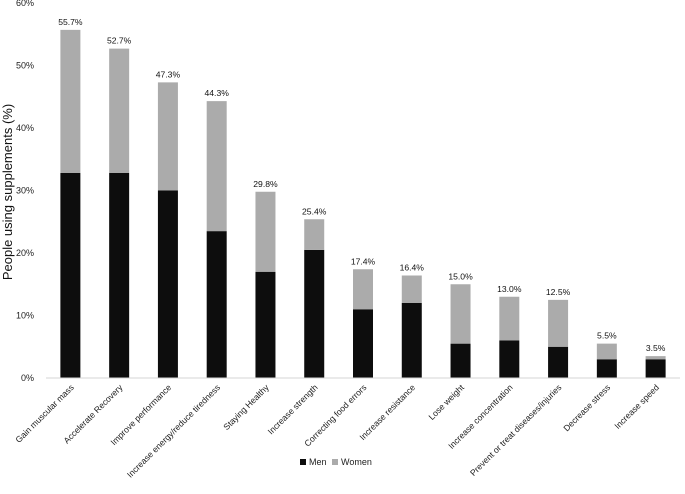 The image size is (685, 494). Describe the element at coordinates (586, 407) in the screenshot. I see `x-category-label: Decrease stress` at that location.